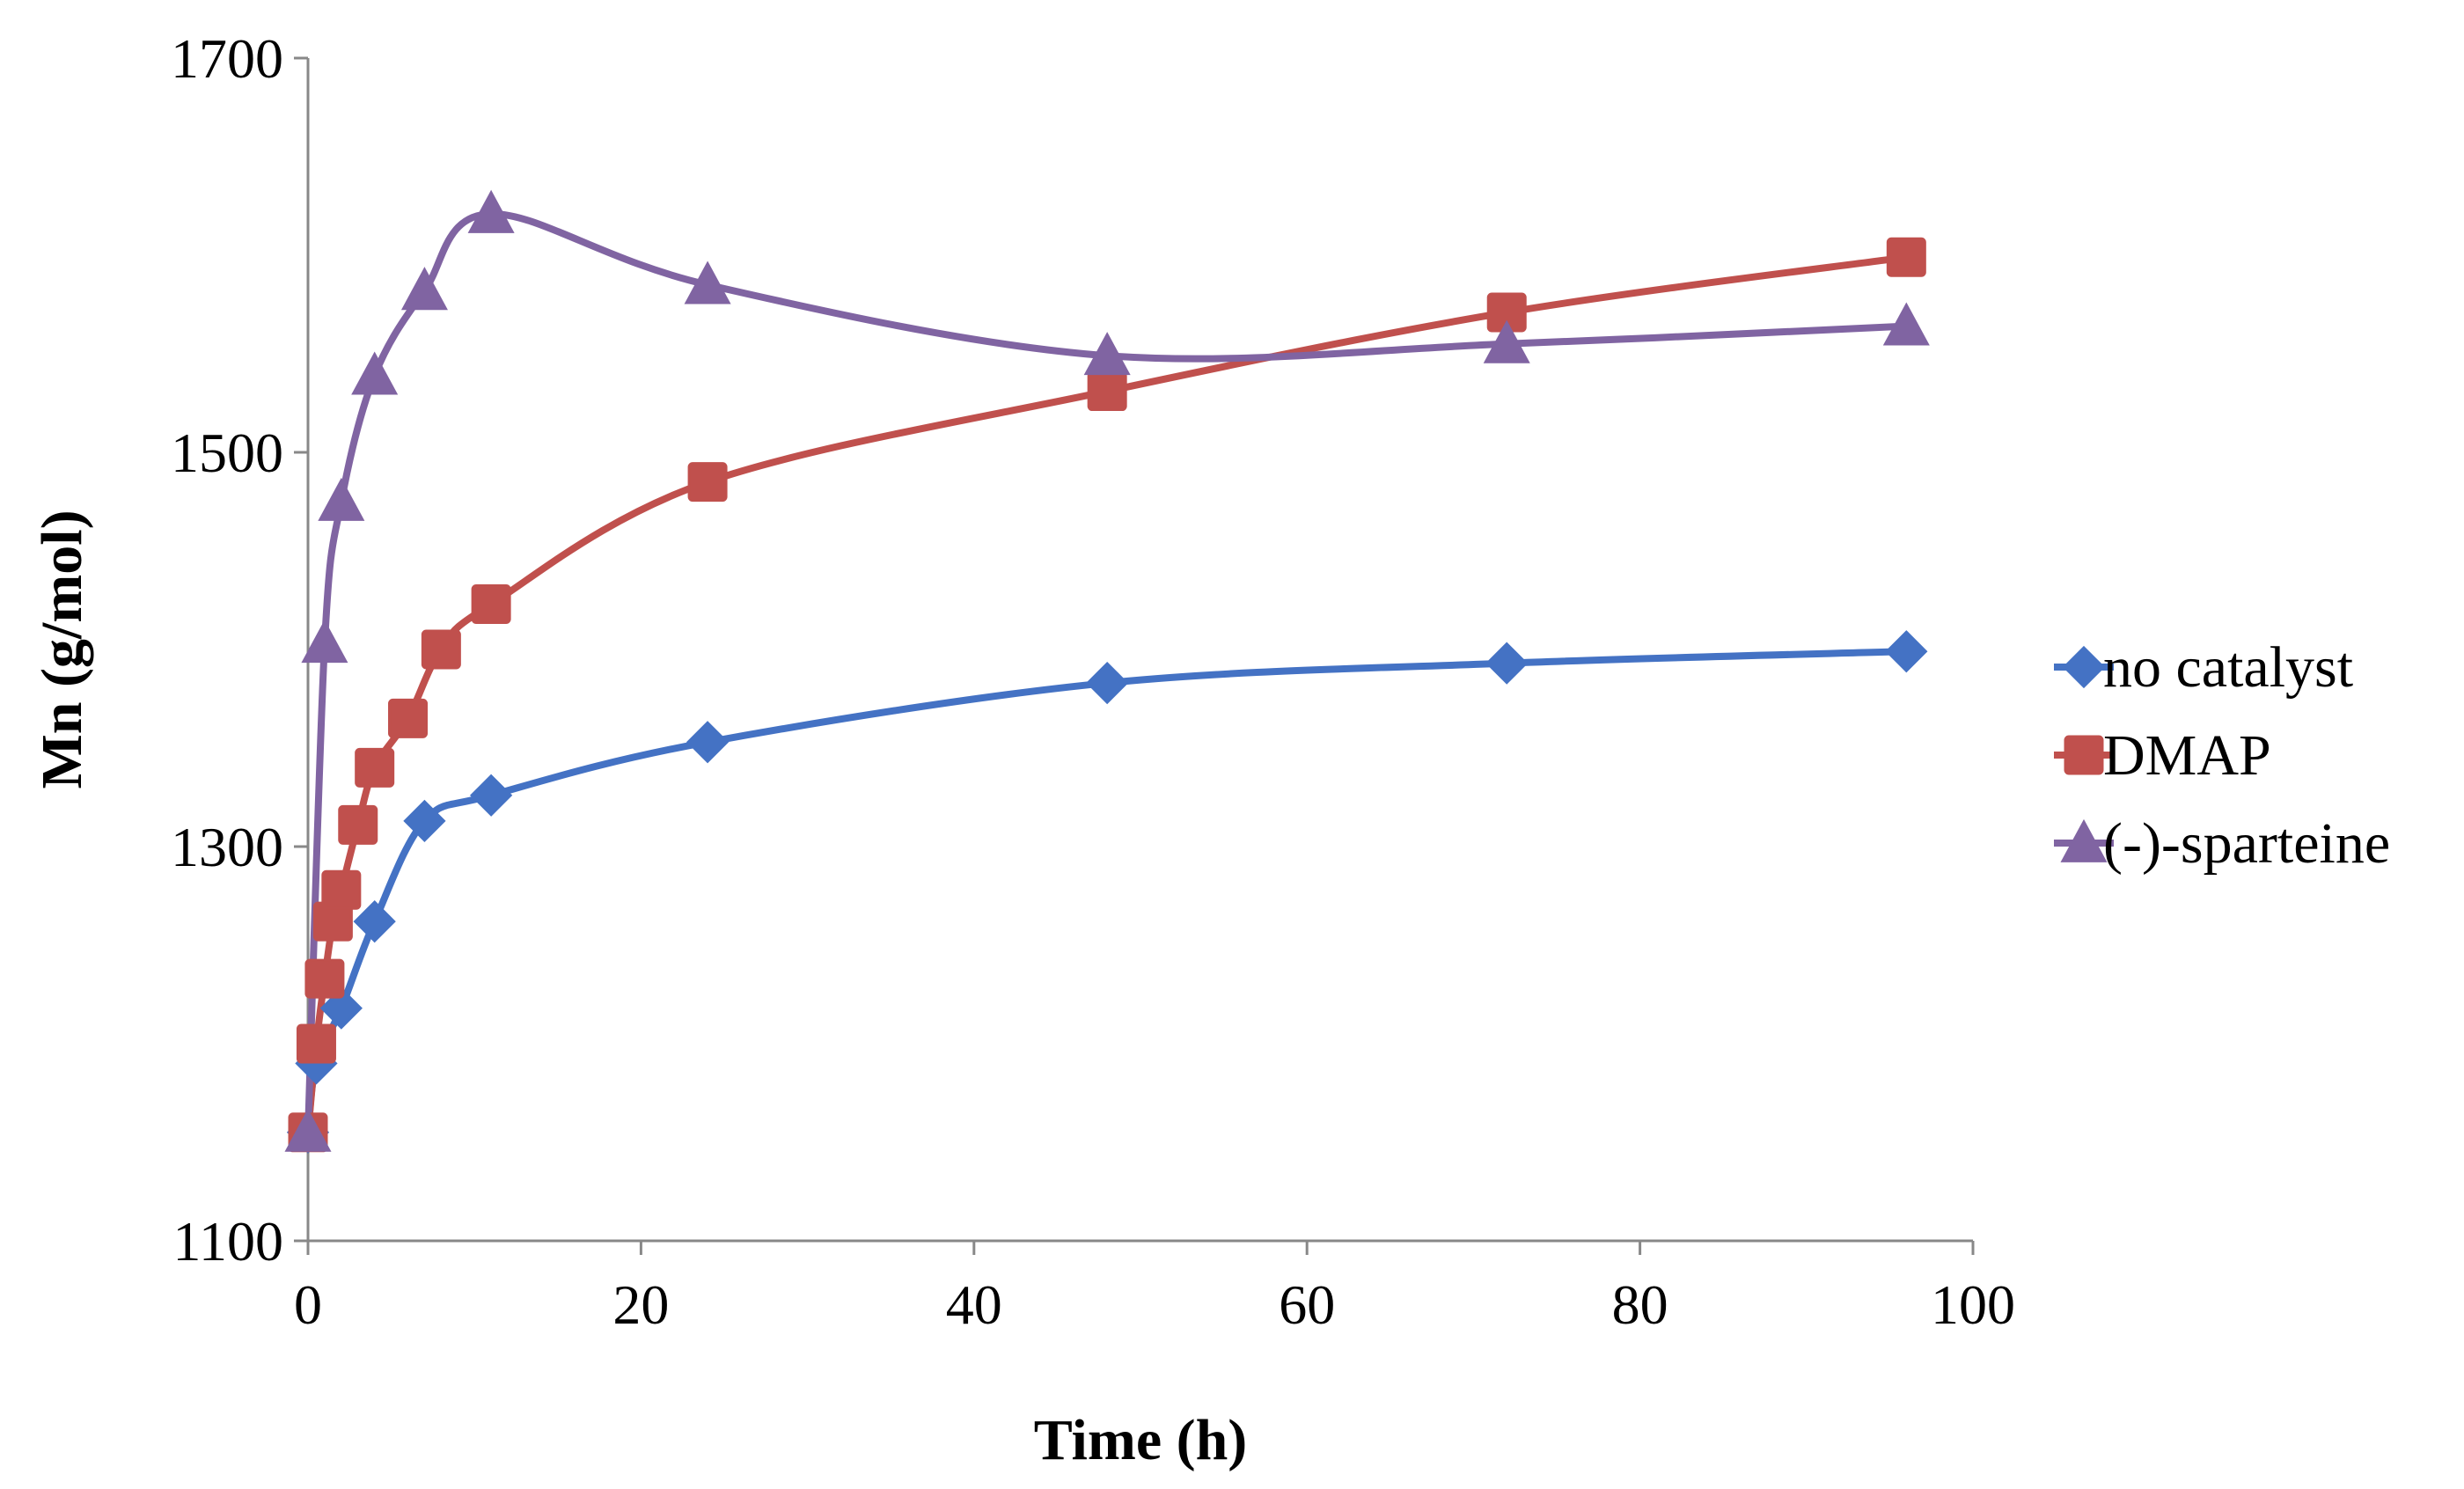 This screenshot has width=2464, height=1489. What do you see at coordinates (1973, 1304) in the screenshot?
I see `x-tick-label: 100` at bounding box center [1973, 1304].